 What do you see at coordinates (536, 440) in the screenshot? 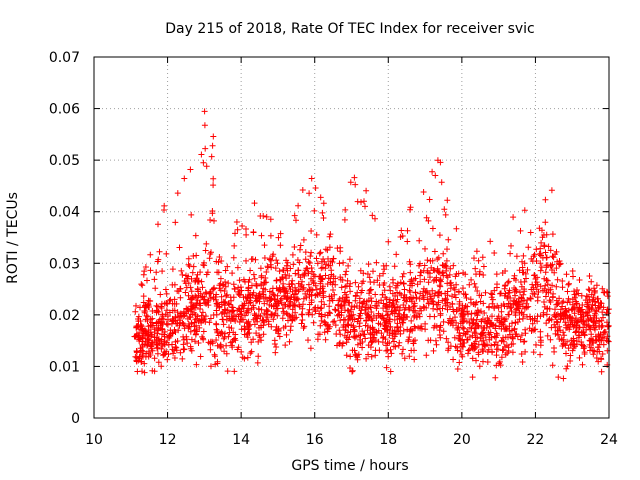
I see `x-tick-label: 22` at bounding box center [536, 440].